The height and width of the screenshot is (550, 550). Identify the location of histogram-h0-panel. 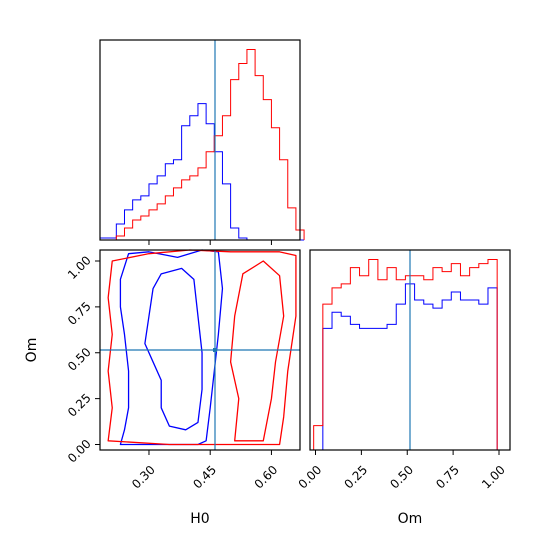
(202, 142).